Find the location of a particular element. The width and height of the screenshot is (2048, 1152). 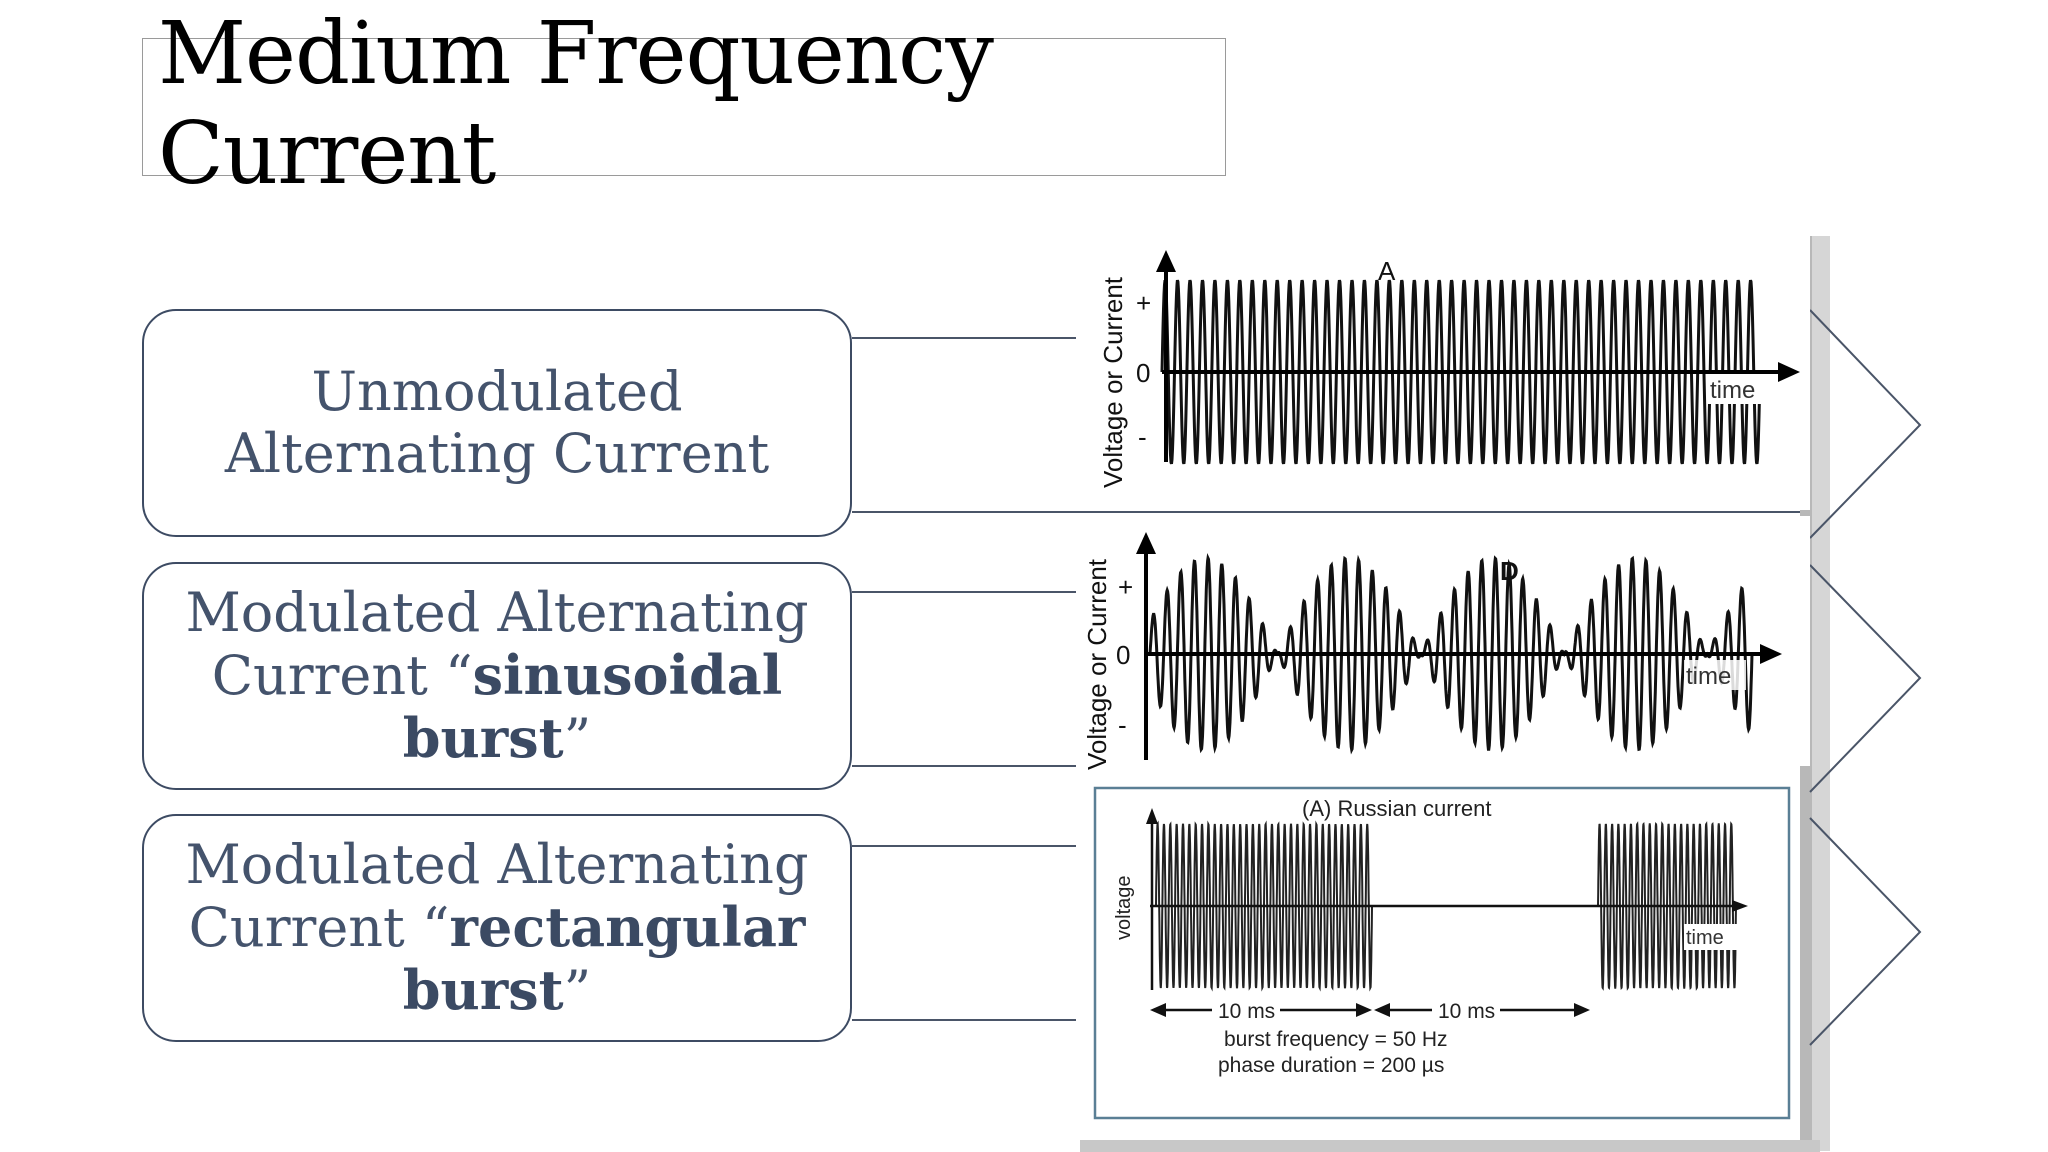

label-sinusoidal-tail: ” is located at coordinates (577, 738).